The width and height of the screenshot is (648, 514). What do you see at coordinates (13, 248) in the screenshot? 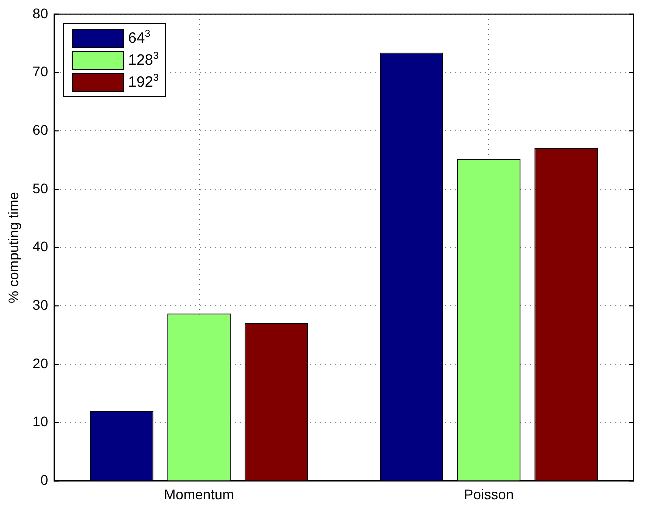
I see `y-axis-title: % computing time` at bounding box center [13, 248].